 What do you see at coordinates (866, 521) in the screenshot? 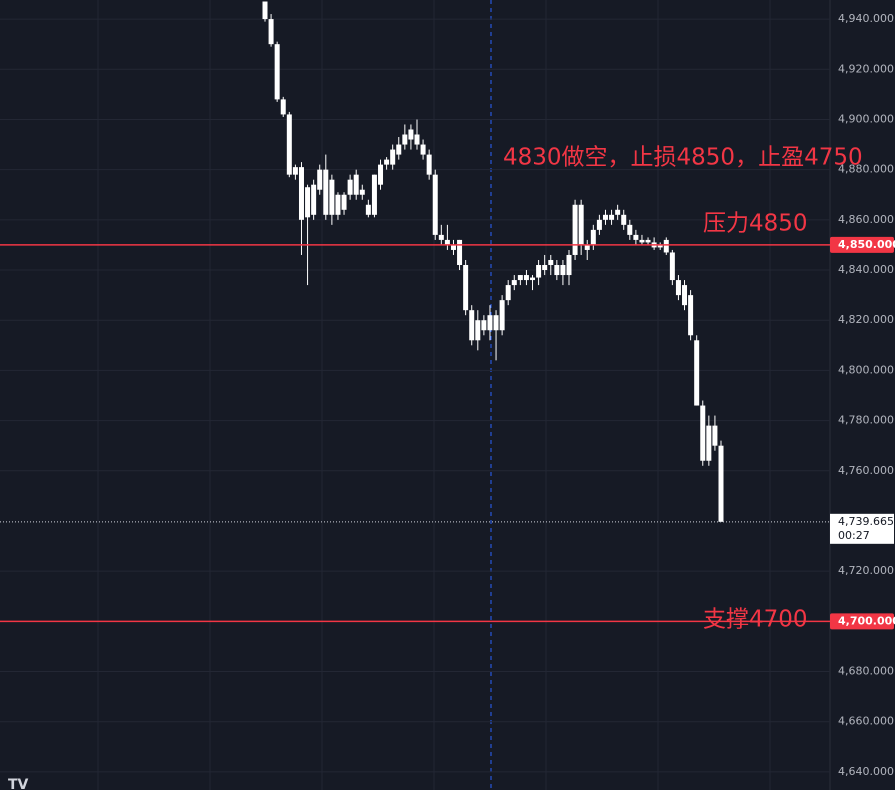
I see `last-price-label: 4,739.665` at bounding box center [866, 521].